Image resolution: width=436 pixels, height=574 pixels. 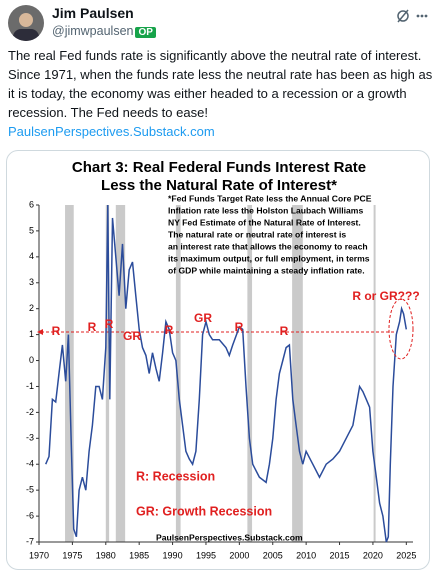 I want to click on y-tick-label: 2, so click(x=31, y=308).